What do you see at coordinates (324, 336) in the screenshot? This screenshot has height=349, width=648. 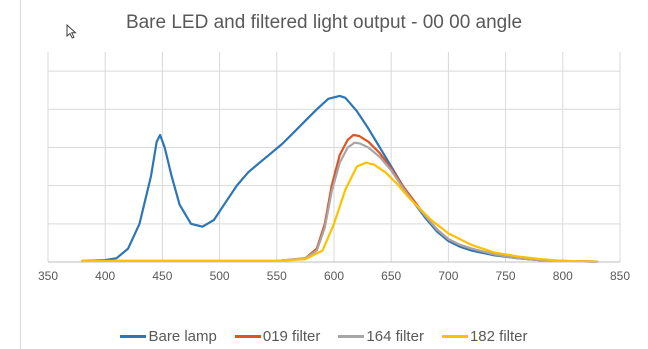 I see `legend: Bare lamp 019 filter 164 filter 182 filter` at bounding box center [324, 336].